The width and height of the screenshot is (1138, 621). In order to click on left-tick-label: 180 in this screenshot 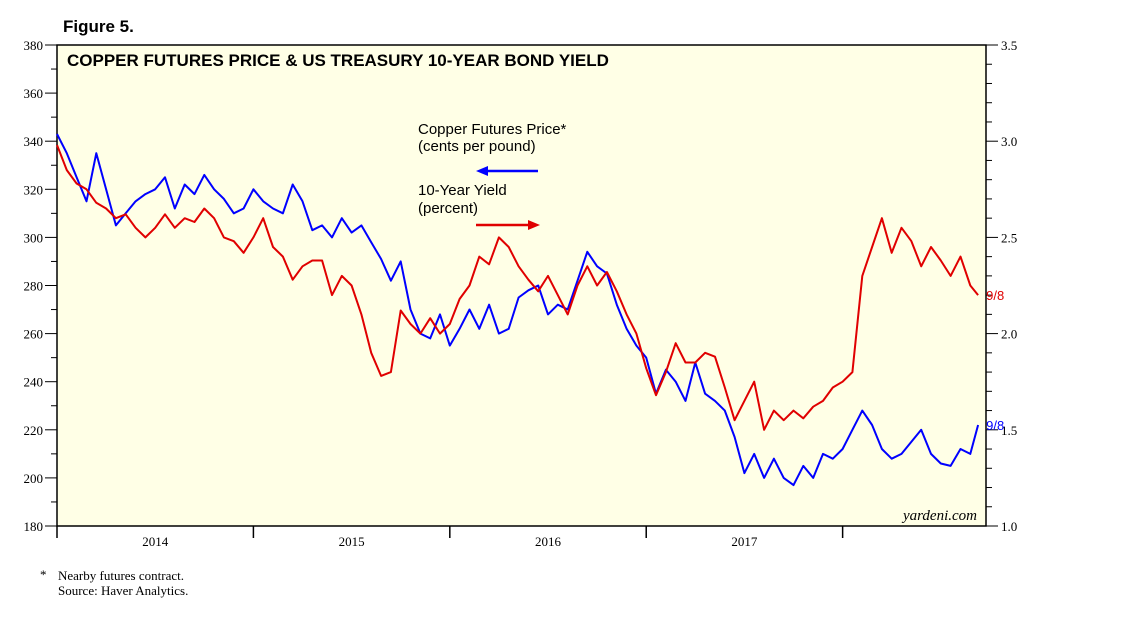, I will do `click(34, 526)`.